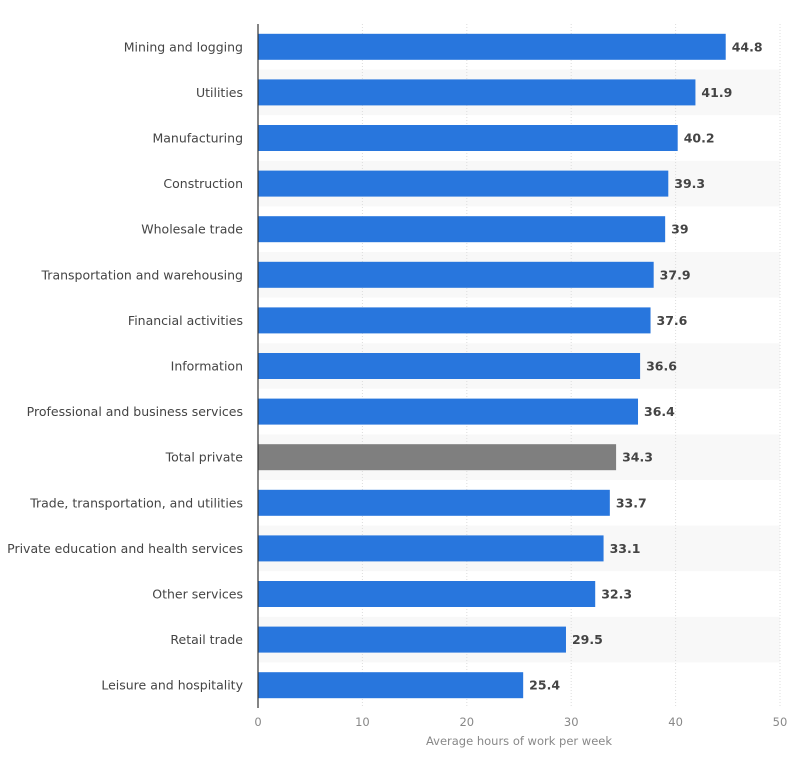  What do you see at coordinates (625, 548) in the screenshot?
I see `data-label: 33.1` at bounding box center [625, 548].